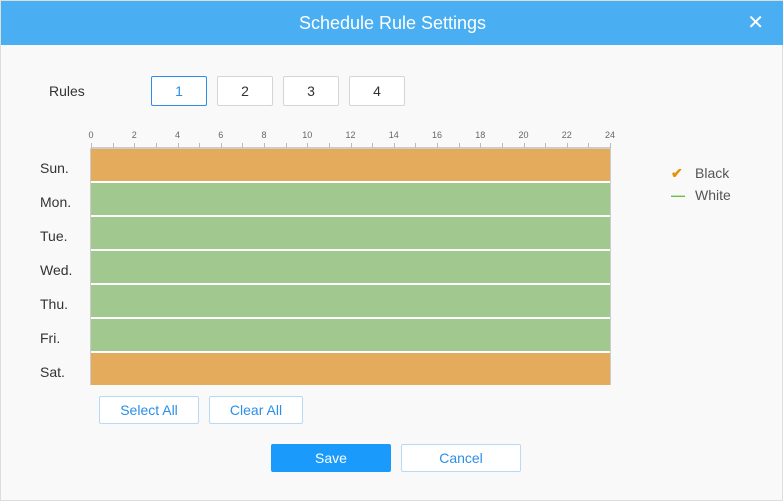  What do you see at coordinates (264, 135) in the screenshot?
I see `tick-label: 8` at bounding box center [264, 135].